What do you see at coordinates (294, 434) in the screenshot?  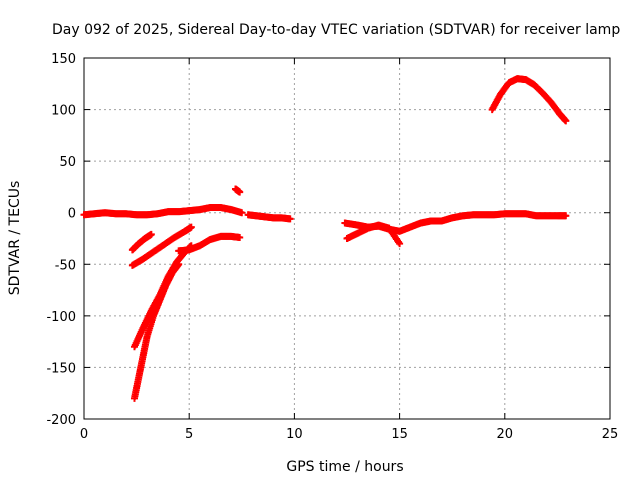 I see `x-tick-label: 10` at bounding box center [294, 434].